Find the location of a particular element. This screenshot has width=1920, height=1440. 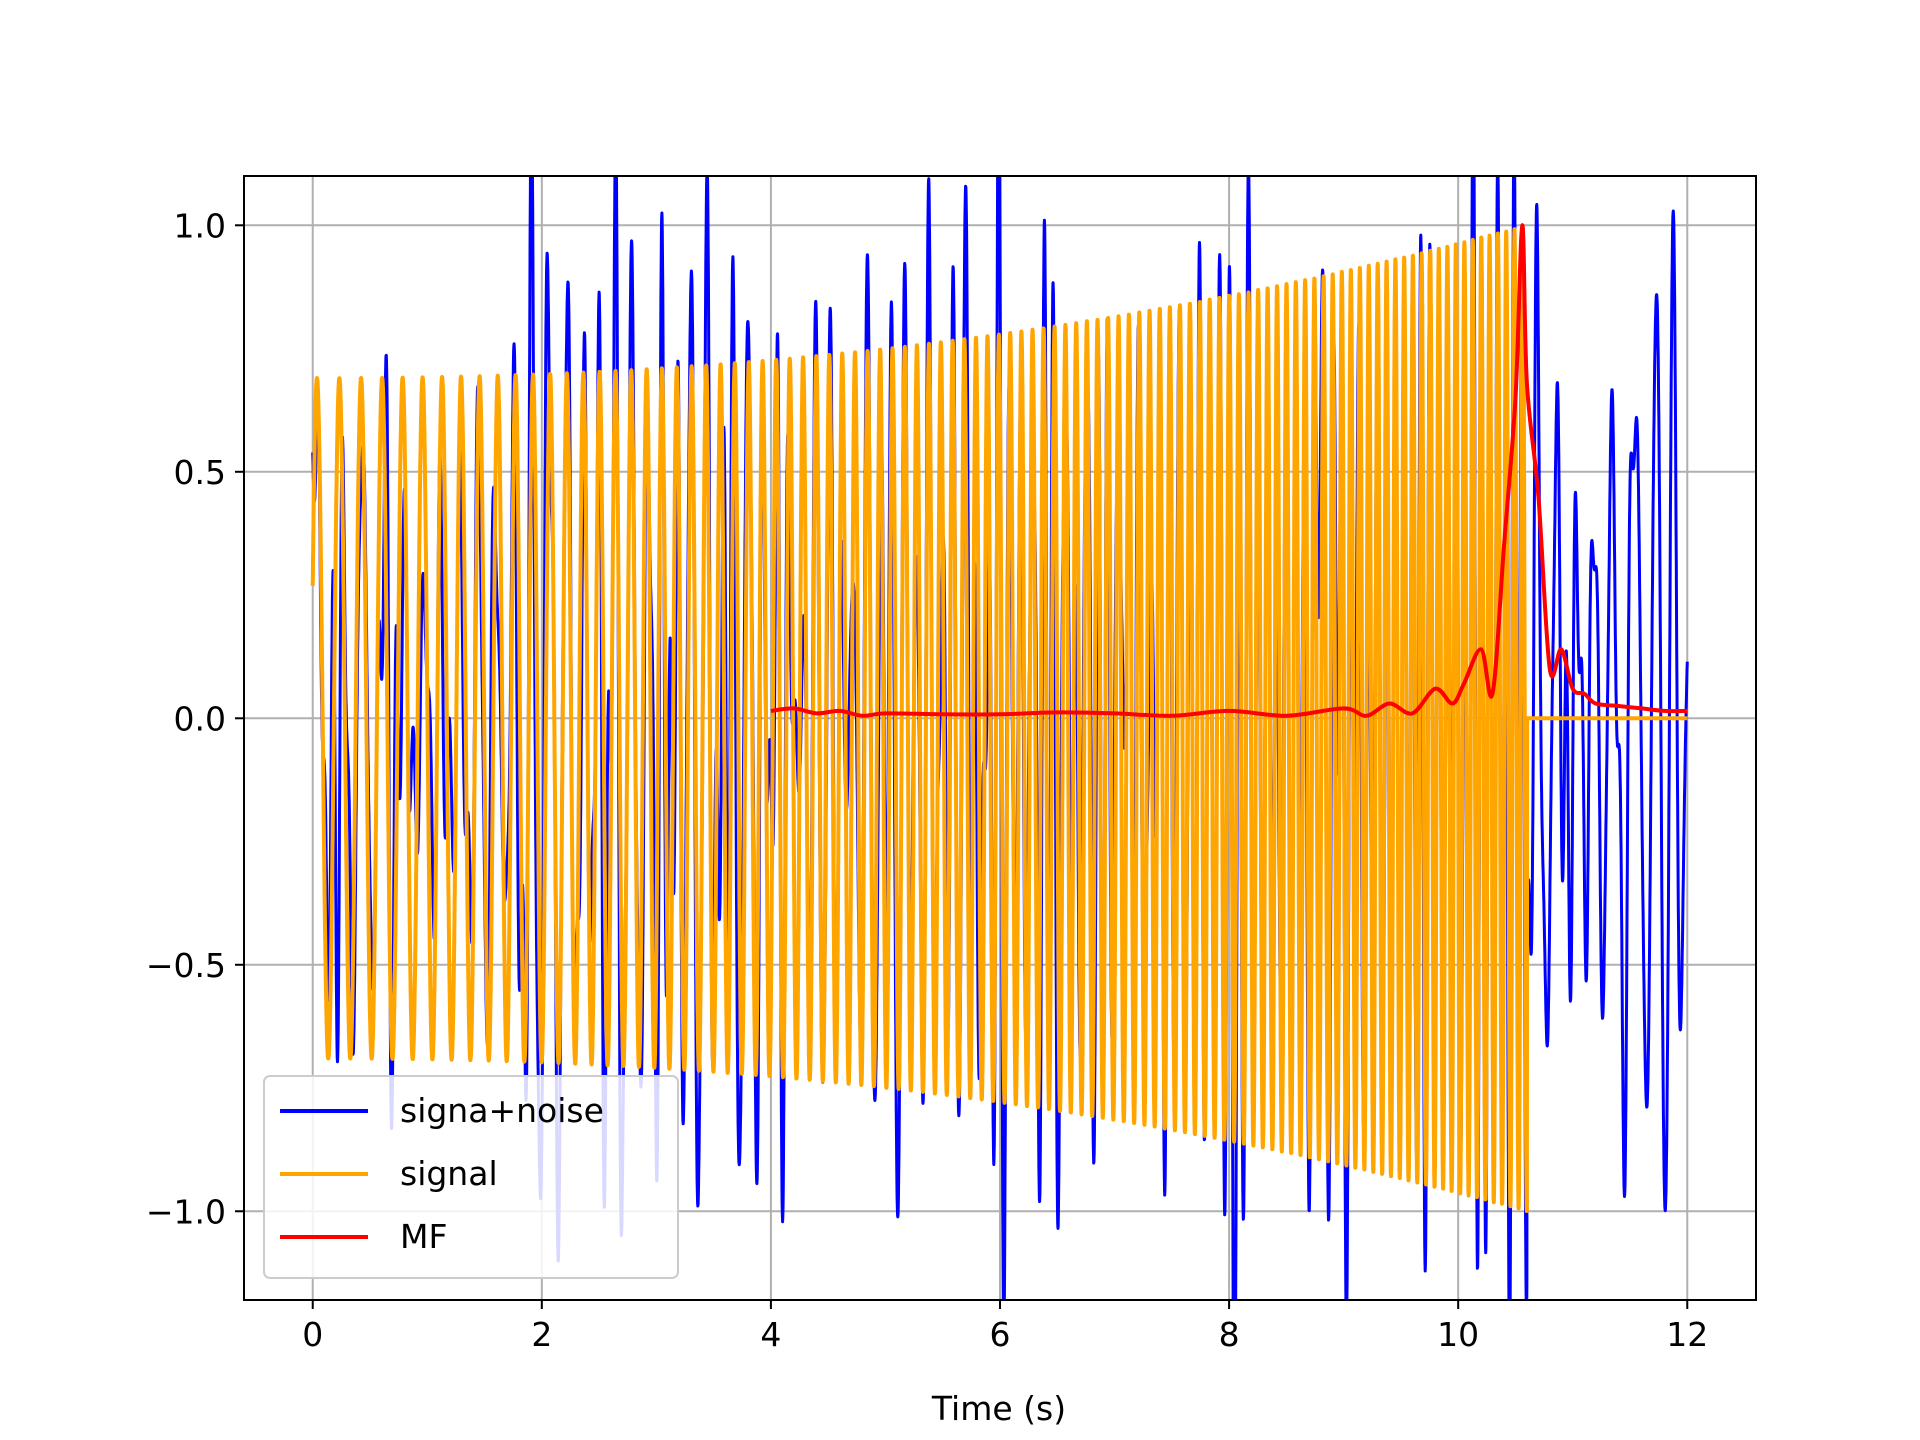

x-tick-label: 8 is located at coordinates (1229, 1334).